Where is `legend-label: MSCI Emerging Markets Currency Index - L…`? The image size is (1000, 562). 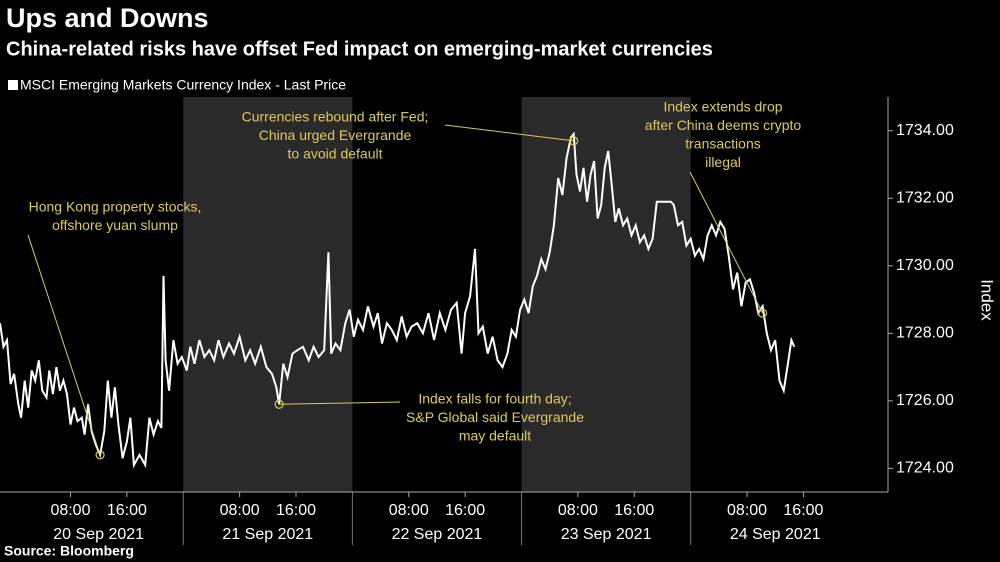 legend-label: MSCI Emerging Markets Currency Index - L… is located at coordinates (183, 85).